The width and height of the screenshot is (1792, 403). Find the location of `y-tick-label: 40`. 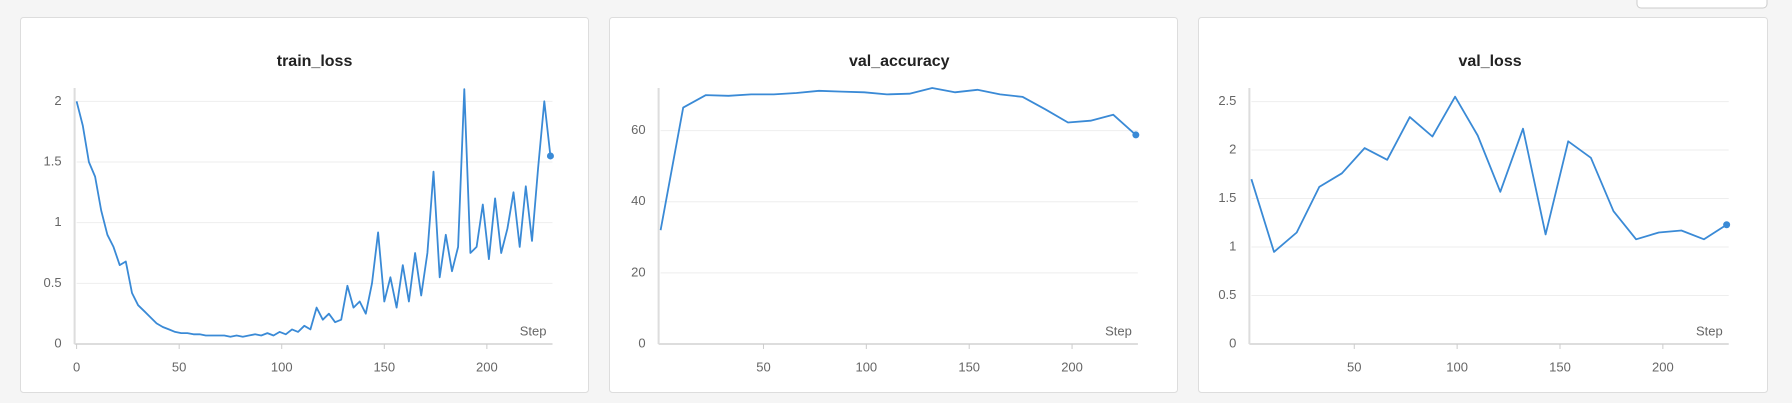

y-tick-label: 40 is located at coordinates (638, 200).